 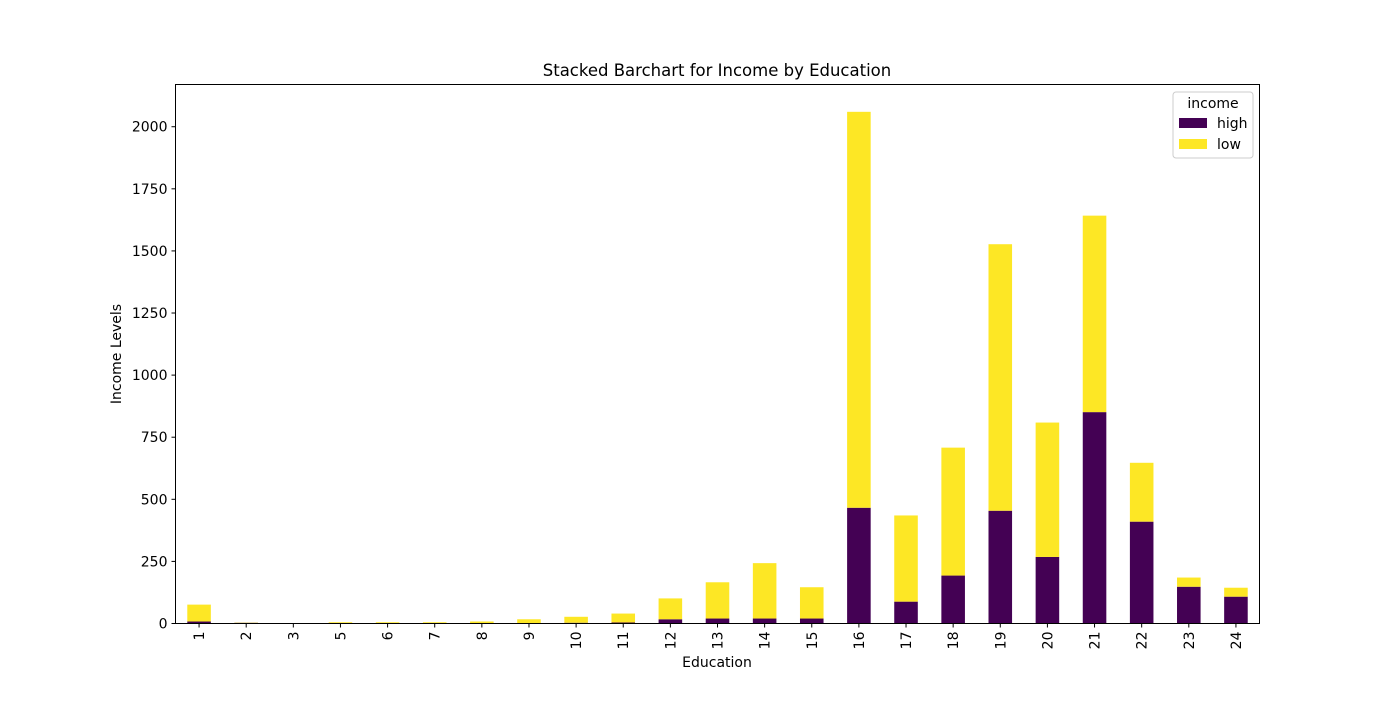 What do you see at coordinates (766, 640) in the screenshot?
I see `x-tick-label: 14` at bounding box center [766, 640].